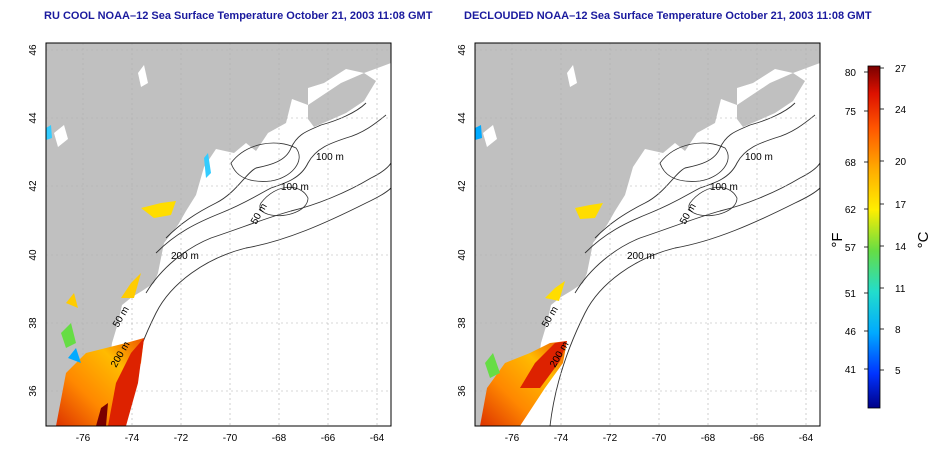  I want to click on left-y-axis: 46 44 42 40 38 36, so click(33, 220).